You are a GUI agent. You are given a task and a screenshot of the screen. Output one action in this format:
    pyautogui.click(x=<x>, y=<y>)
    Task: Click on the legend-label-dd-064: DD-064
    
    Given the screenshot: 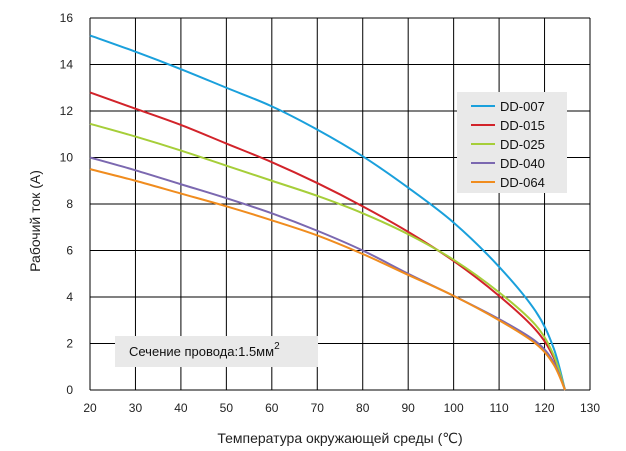 What is the action you would take?
    pyautogui.click(x=522, y=182)
    